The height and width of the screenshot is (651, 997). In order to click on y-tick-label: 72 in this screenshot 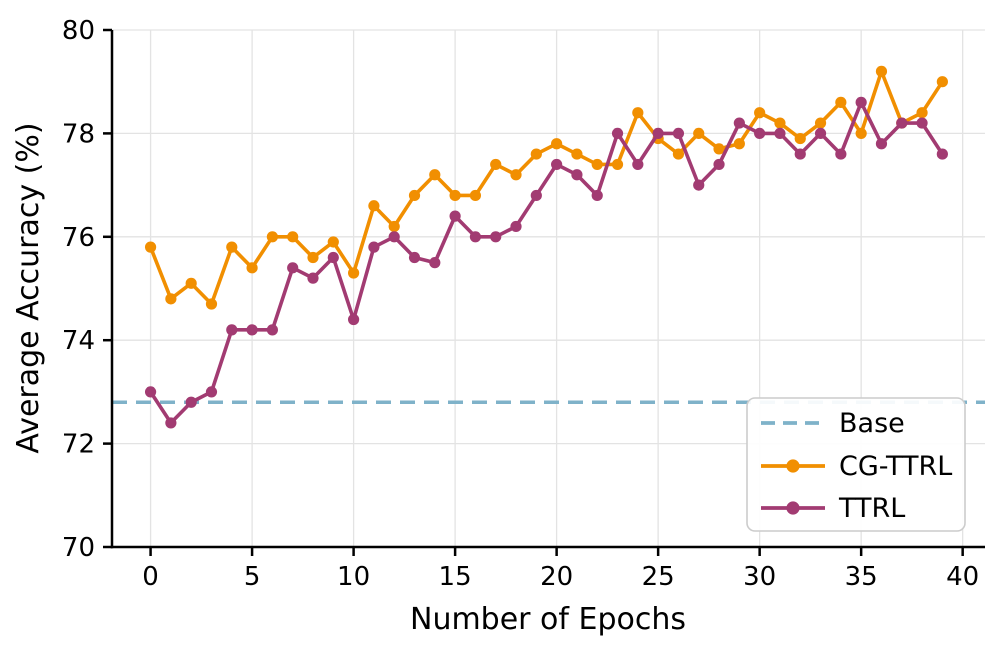, I will do `click(78, 445)`.